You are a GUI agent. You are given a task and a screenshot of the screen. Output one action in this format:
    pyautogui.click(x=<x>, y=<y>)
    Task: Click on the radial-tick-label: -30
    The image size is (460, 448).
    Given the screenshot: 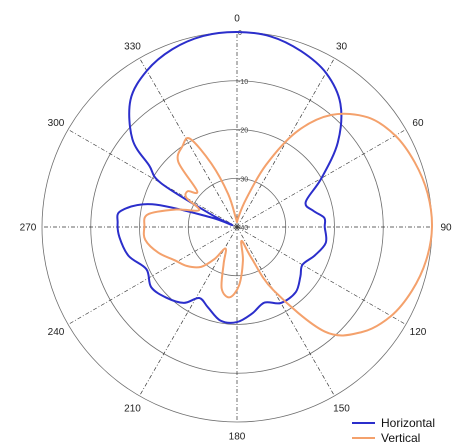 What is the action you would take?
    pyautogui.click(x=243, y=179)
    